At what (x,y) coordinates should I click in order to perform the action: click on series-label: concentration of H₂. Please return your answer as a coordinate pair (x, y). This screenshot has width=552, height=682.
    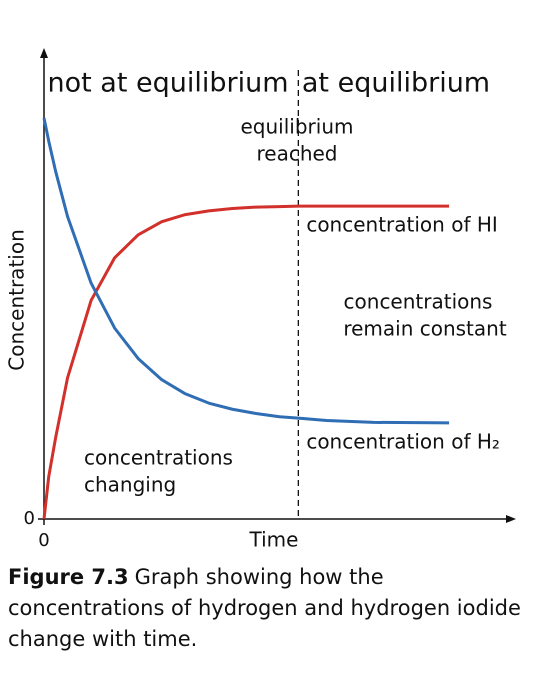
    Looking at the image, I should click on (403, 441).